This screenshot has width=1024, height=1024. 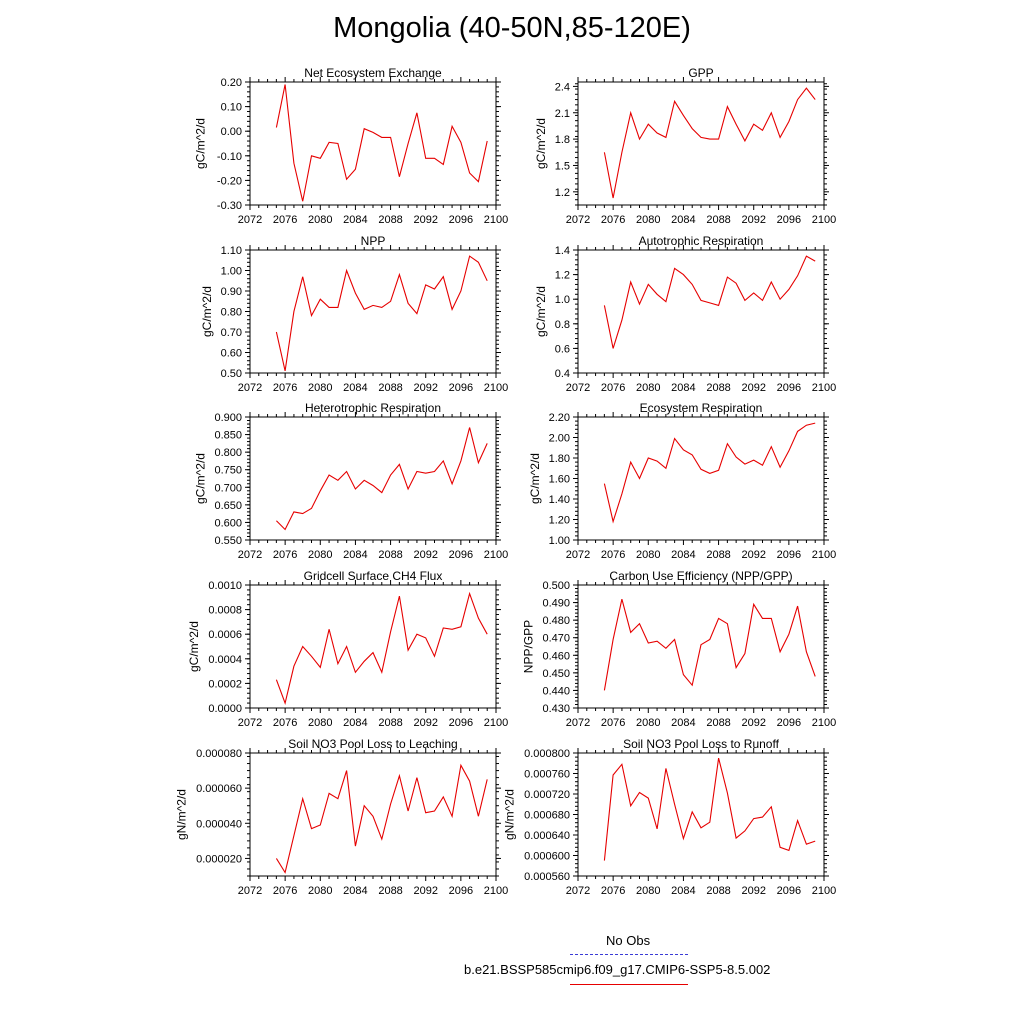 What do you see at coordinates (701, 744) in the screenshot?
I see `chart-title: Soil NO3 Pool Loss to Runoff` at bounding box center [701, 744].